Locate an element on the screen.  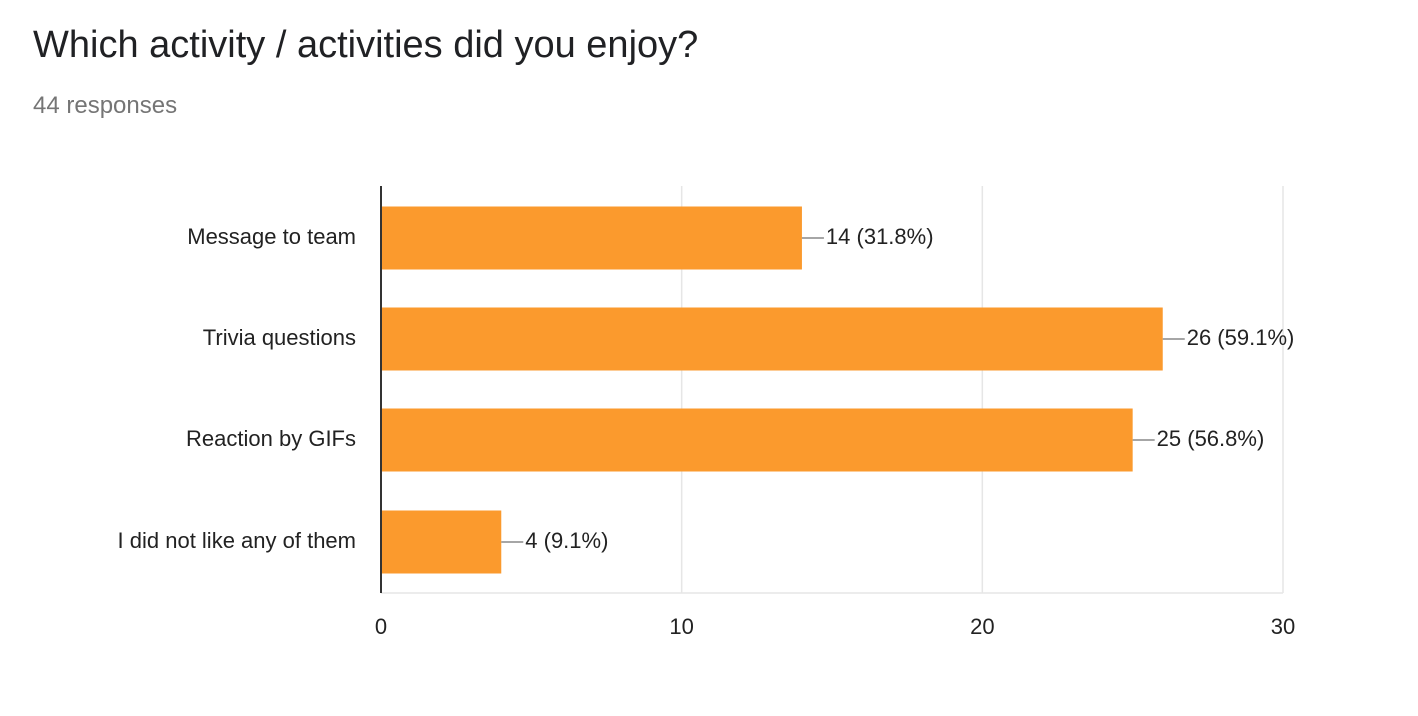
data-label: 4 (9.1%) is located at coordinates (566, 540).